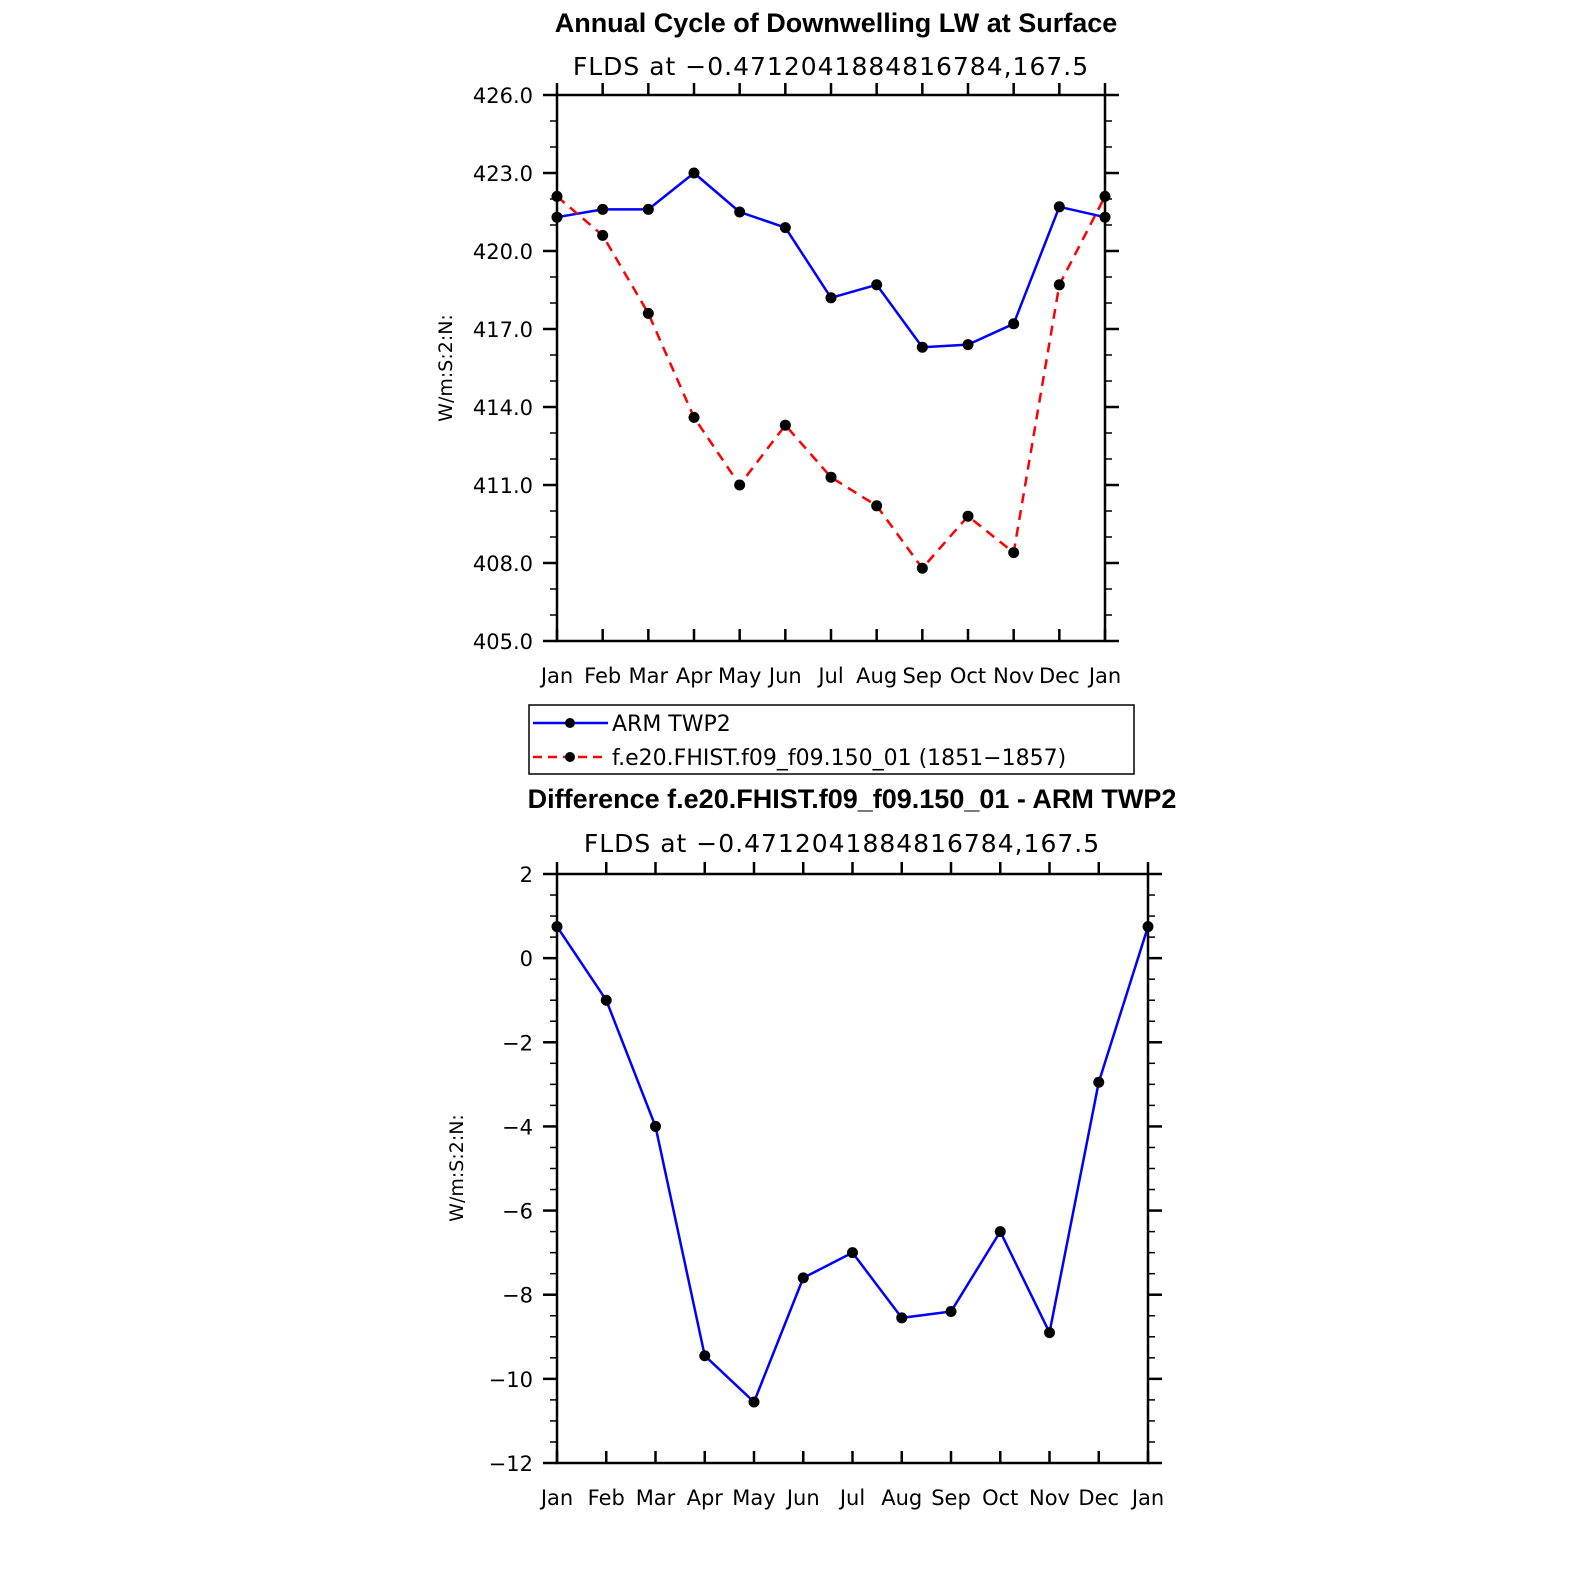 Image resolution: width=1574 pixels, height=1574 pixels. I want to click on bottom-chart-series, so click(852, 1164).